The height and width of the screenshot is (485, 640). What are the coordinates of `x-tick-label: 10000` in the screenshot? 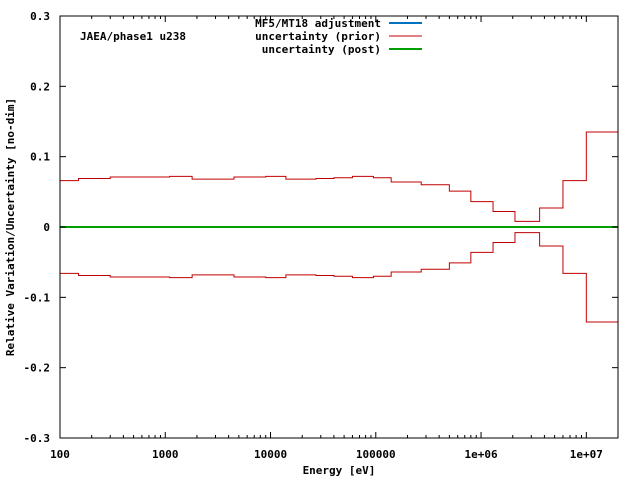 It's located at (270, 454).